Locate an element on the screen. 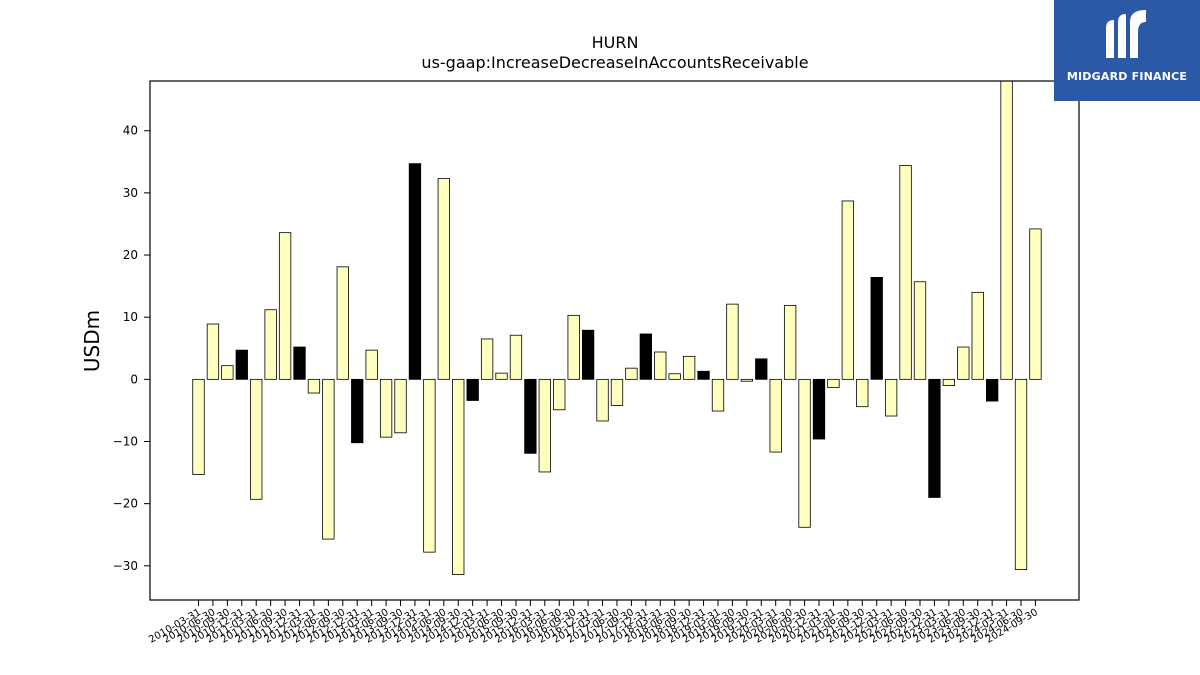  y-axis-label: USDm is located at coordinates (92, 341).